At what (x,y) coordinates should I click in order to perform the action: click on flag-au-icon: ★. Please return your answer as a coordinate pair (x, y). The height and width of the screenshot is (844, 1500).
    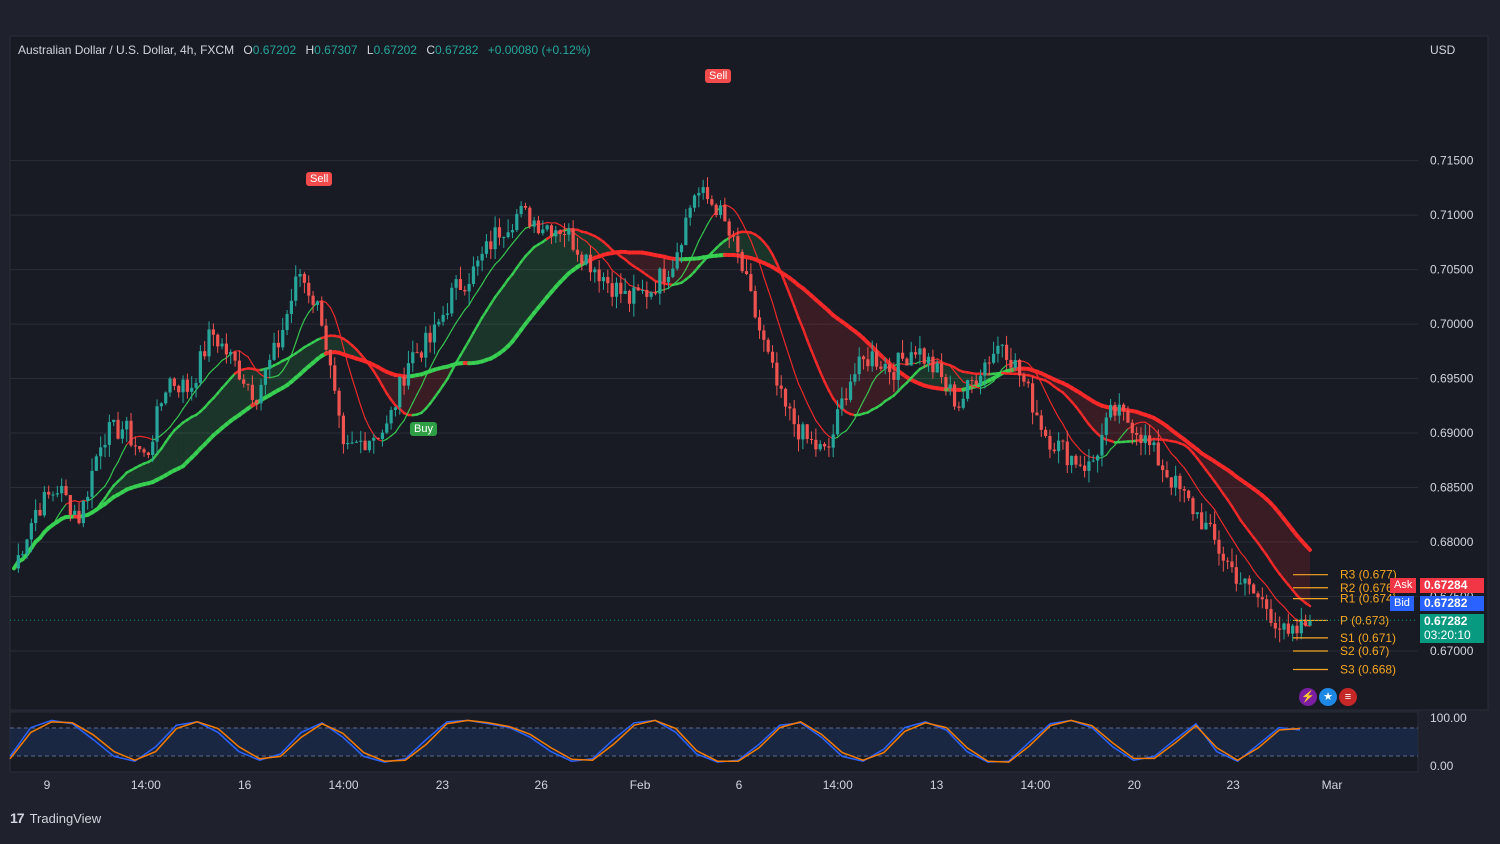
    Looking at the image, I should click on (1328, 697).